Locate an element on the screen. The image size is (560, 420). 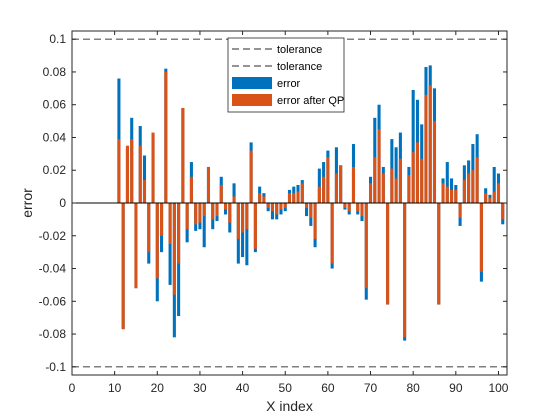
legend-label-3: error is located at coordinates (289, 84).